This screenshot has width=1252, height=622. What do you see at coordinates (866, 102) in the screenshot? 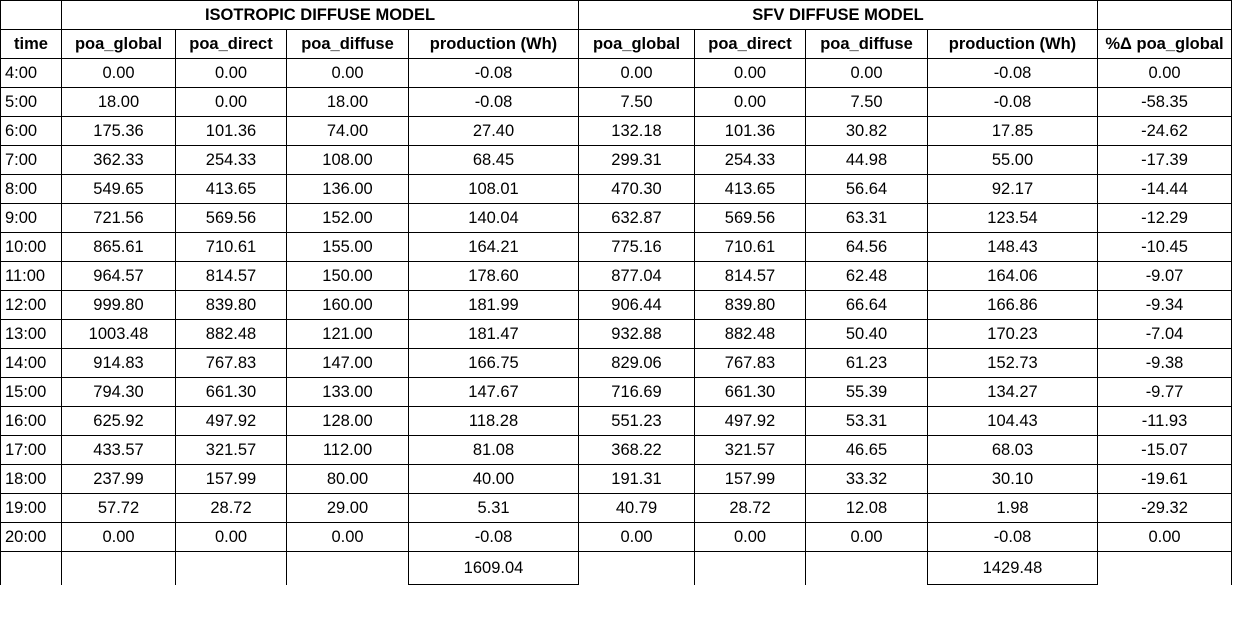
I see `cell-sfv-poa-diffuse: 7.50` at bounding box center [866, 102].